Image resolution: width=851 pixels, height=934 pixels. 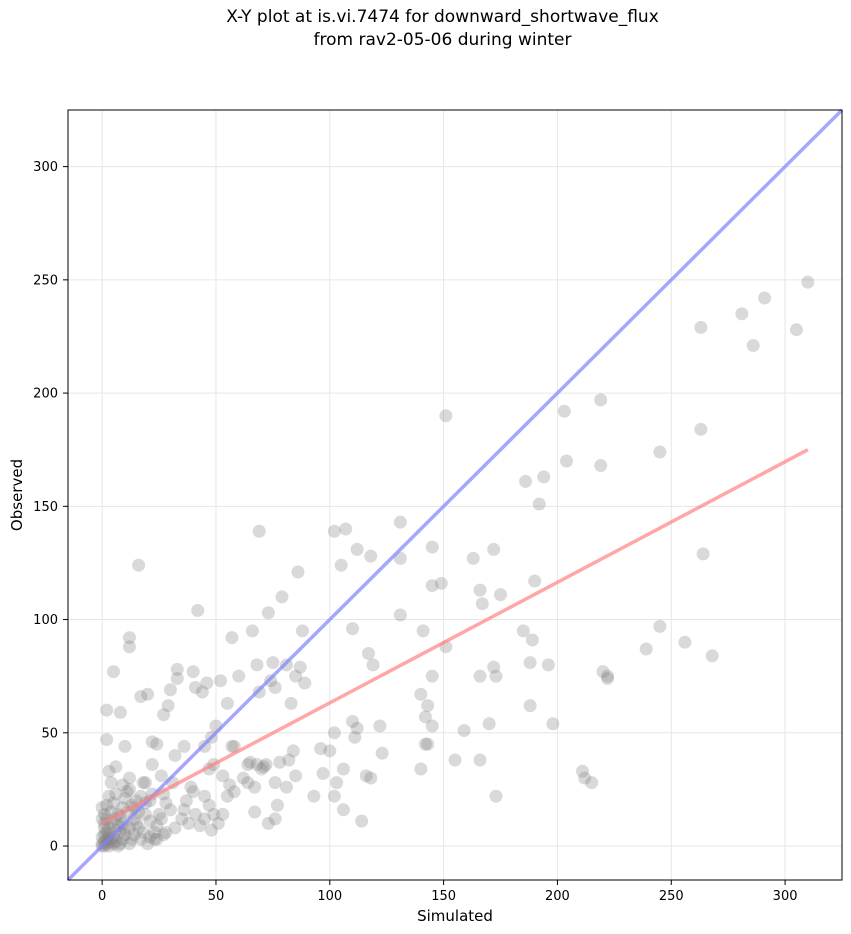 I want to click on x-tick-label: 100, so click(x=329, y=896).